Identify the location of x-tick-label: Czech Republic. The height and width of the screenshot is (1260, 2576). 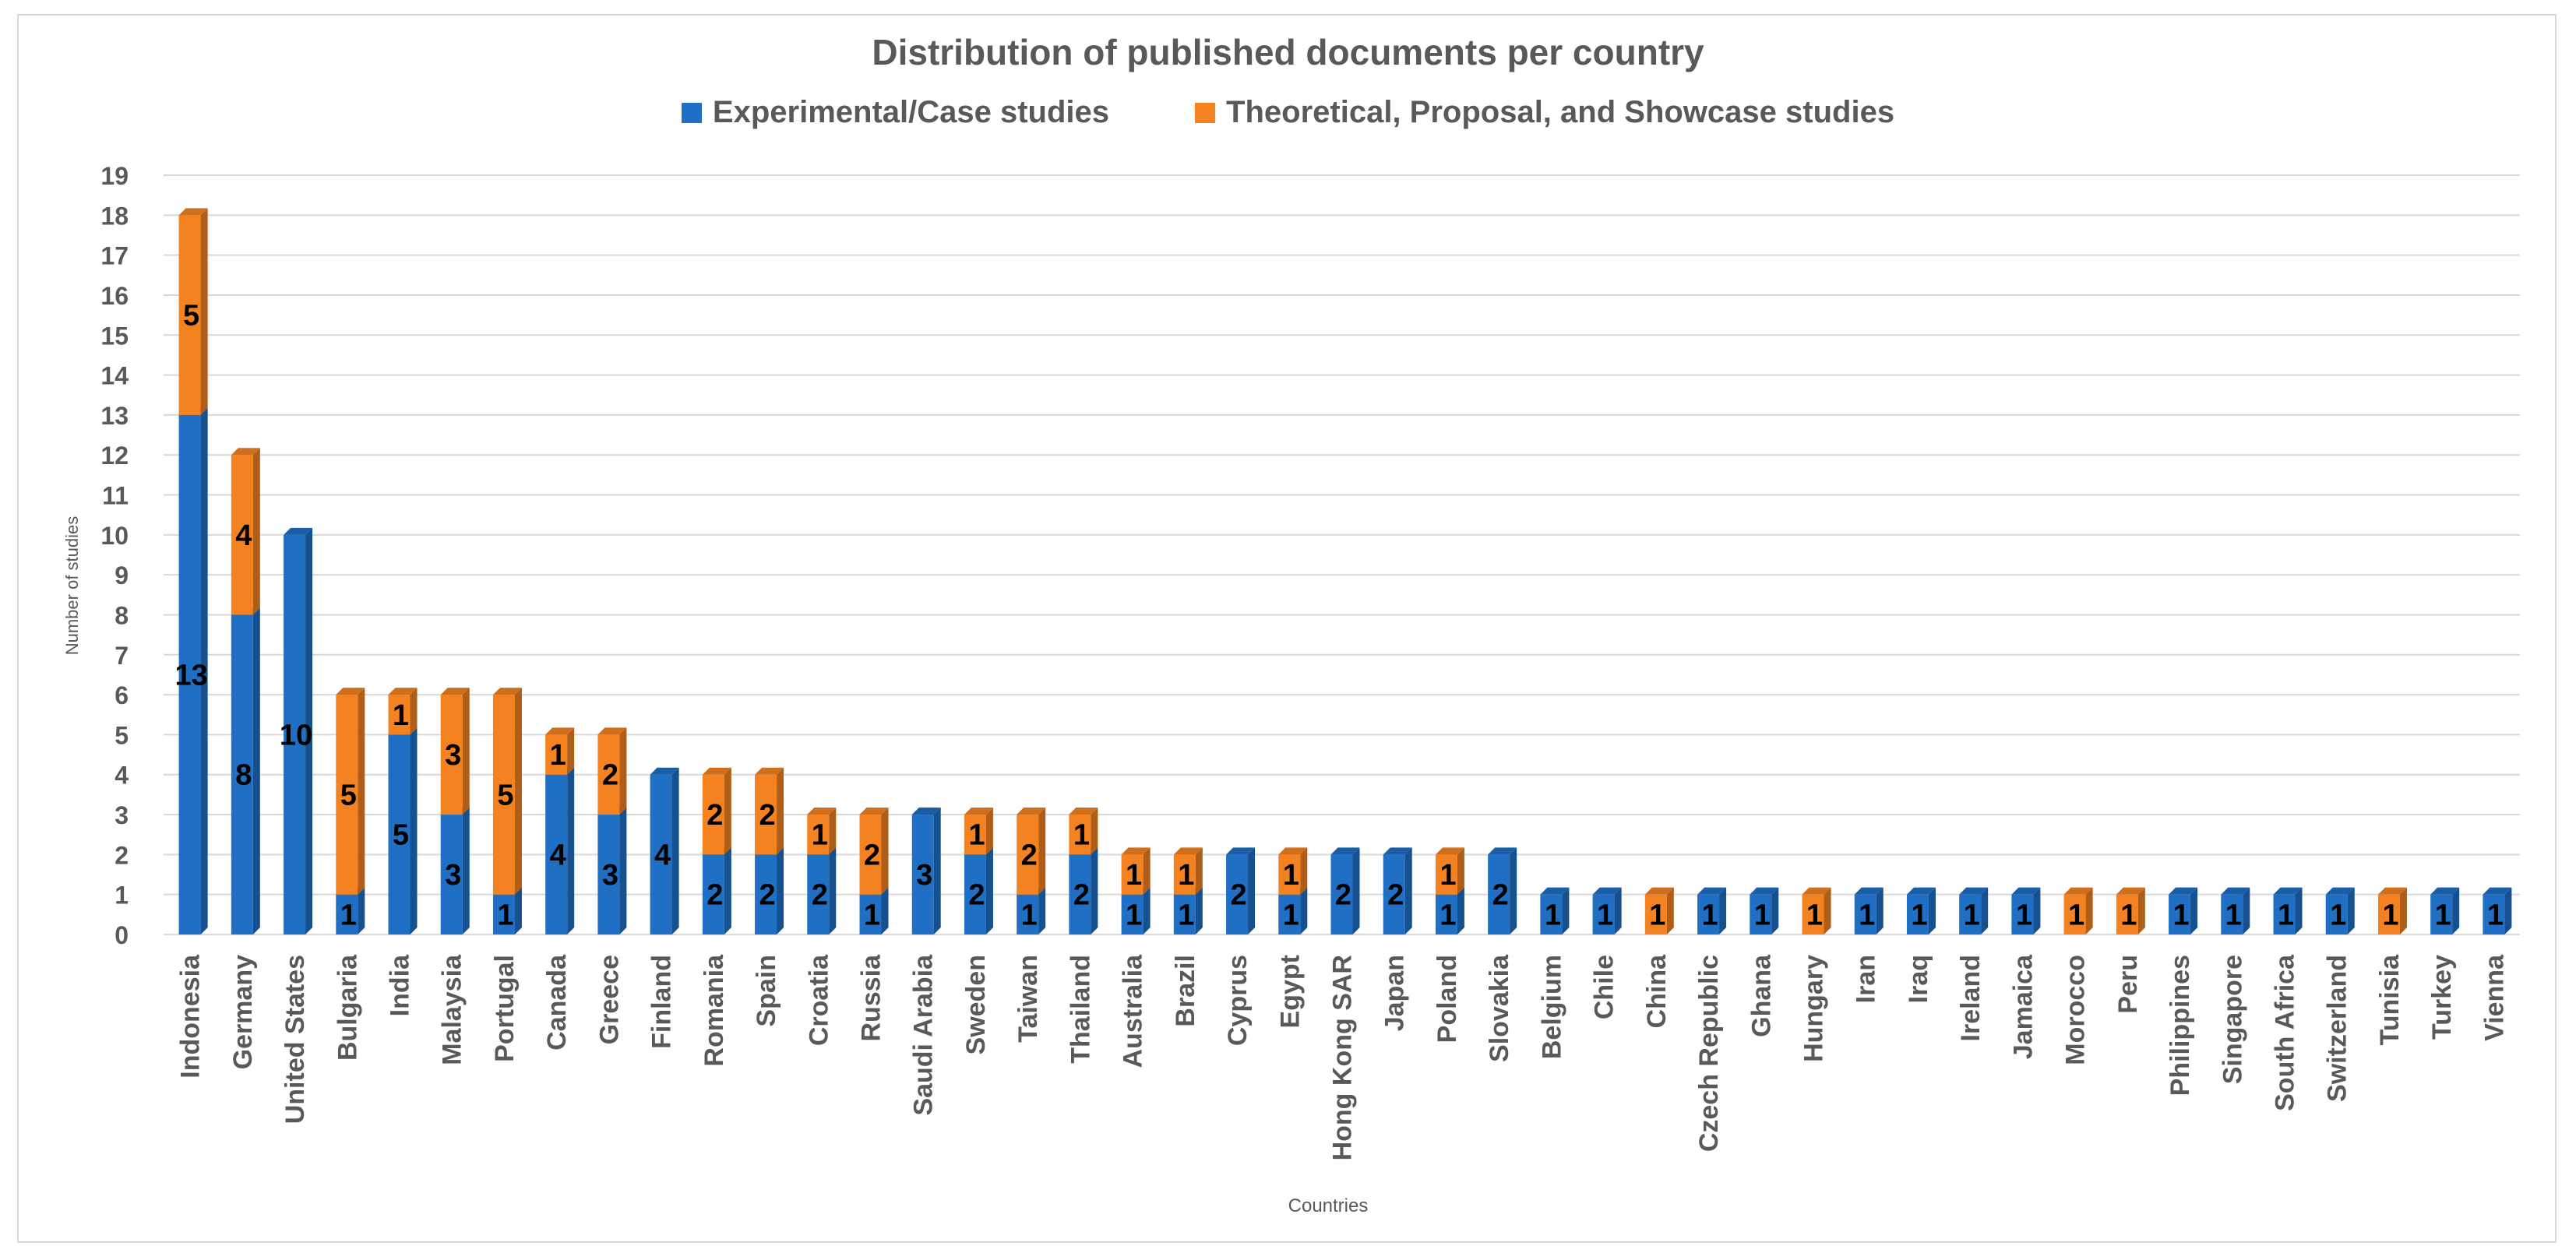
(1709, 1053).